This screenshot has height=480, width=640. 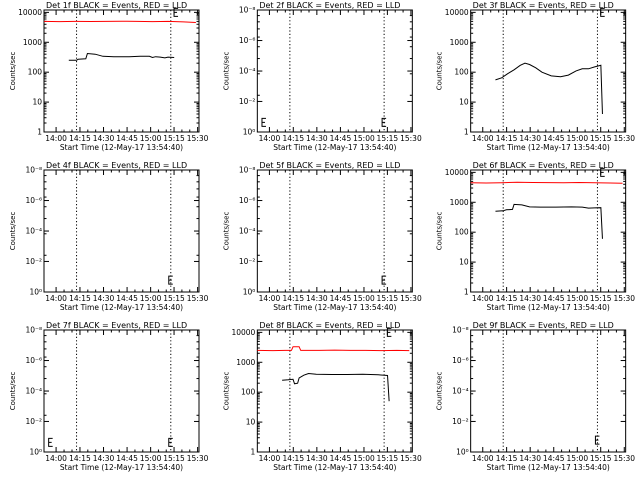 I want to click on chart-title: Det 7f BLACK = Events, RED = LLD, so click(x=116, y=325).